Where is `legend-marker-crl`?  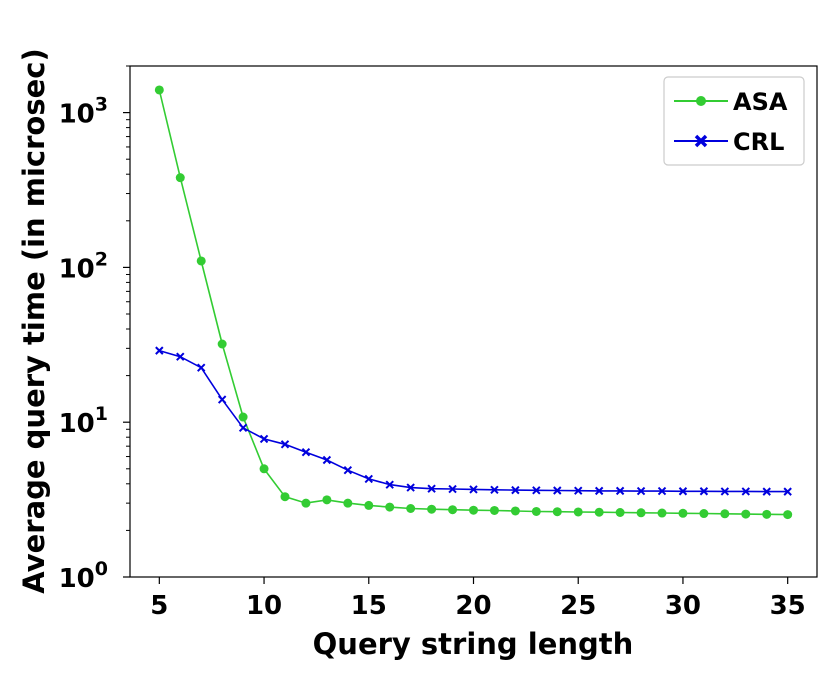
legend-marker-crl is located at coordinates (701, 141).